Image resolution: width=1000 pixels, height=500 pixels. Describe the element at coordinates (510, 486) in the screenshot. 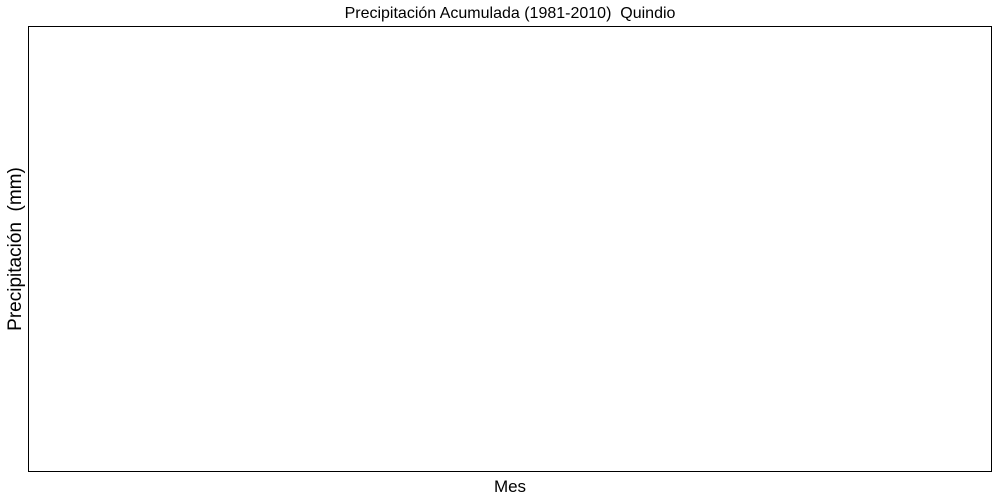

I see `x-axis-label: Mes` at that location.